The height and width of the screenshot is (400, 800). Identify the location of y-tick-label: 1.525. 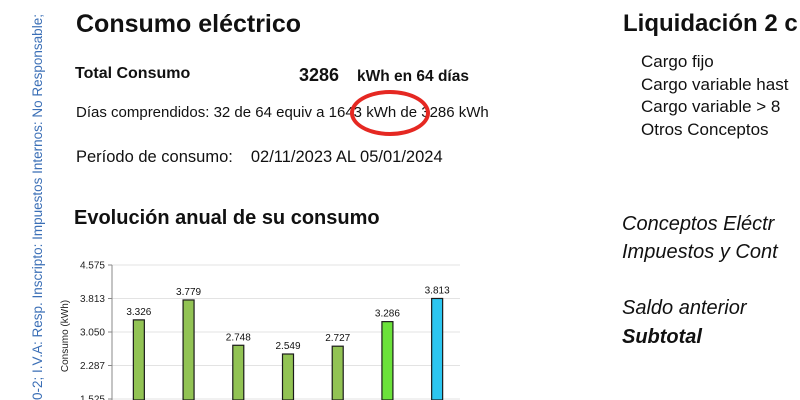
(92, 397).